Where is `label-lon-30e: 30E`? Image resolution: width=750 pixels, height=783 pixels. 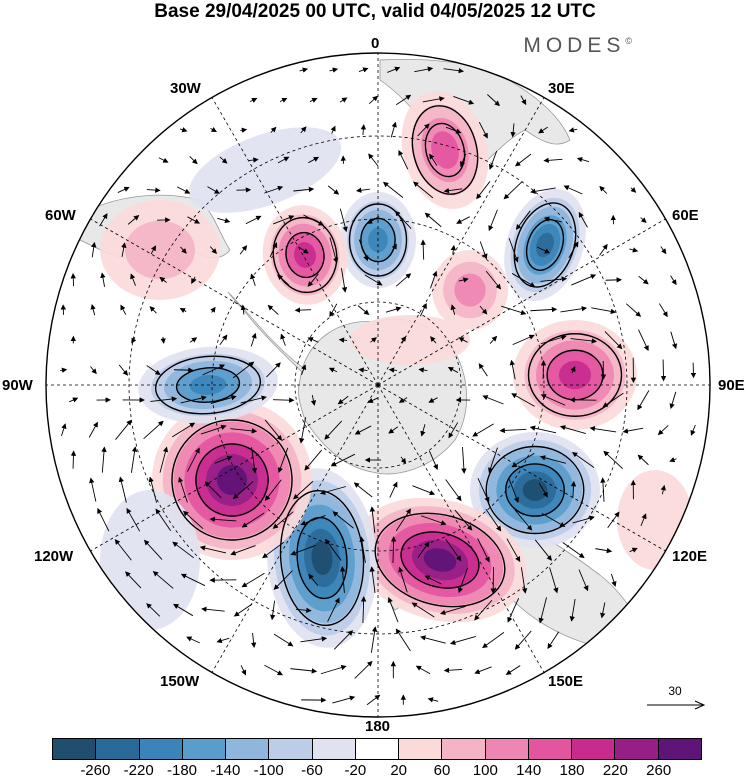
label-lon-30e: 30E is located at coordinates (561, 88).